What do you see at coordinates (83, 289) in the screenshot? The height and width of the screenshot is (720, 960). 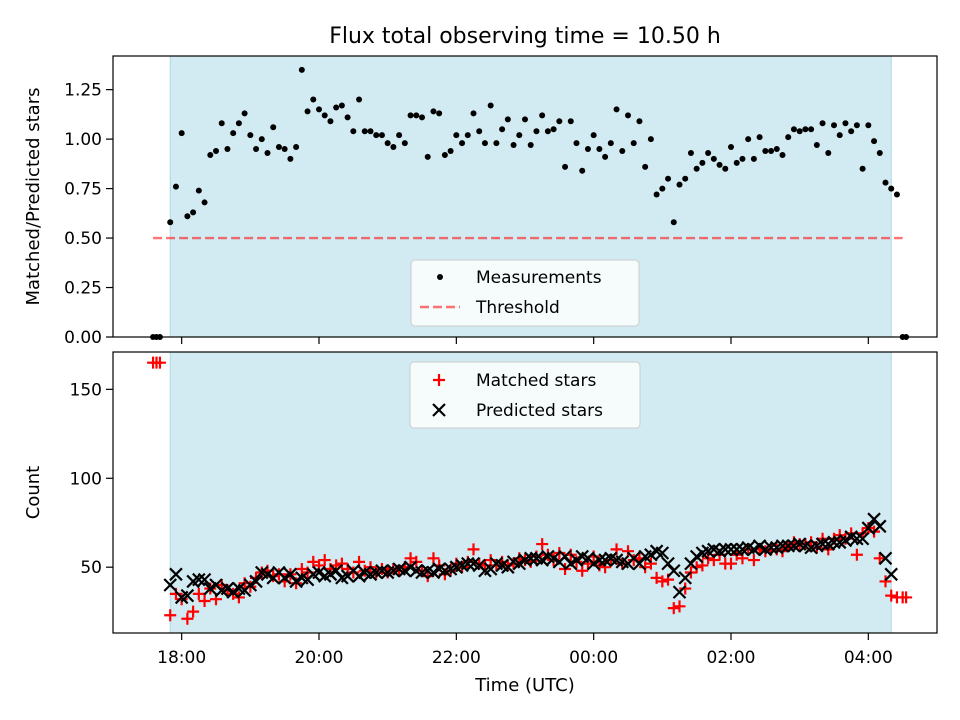 I see `y-tick-label: 0.25` at bounding box center [83, 289].